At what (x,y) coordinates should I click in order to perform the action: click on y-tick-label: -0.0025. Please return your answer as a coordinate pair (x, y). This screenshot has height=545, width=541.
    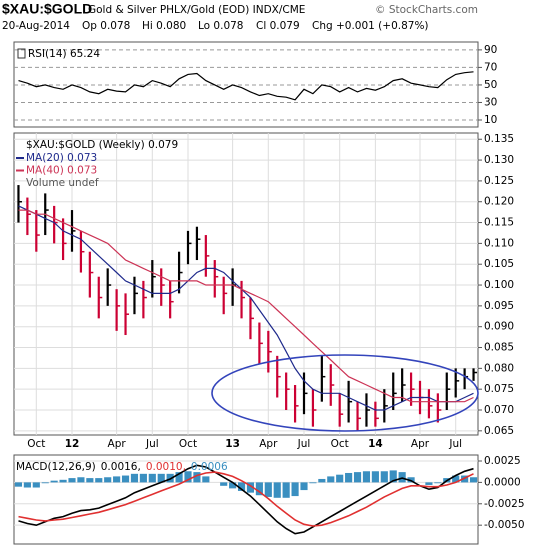
    Looking at the image, I should click on (504, 504).